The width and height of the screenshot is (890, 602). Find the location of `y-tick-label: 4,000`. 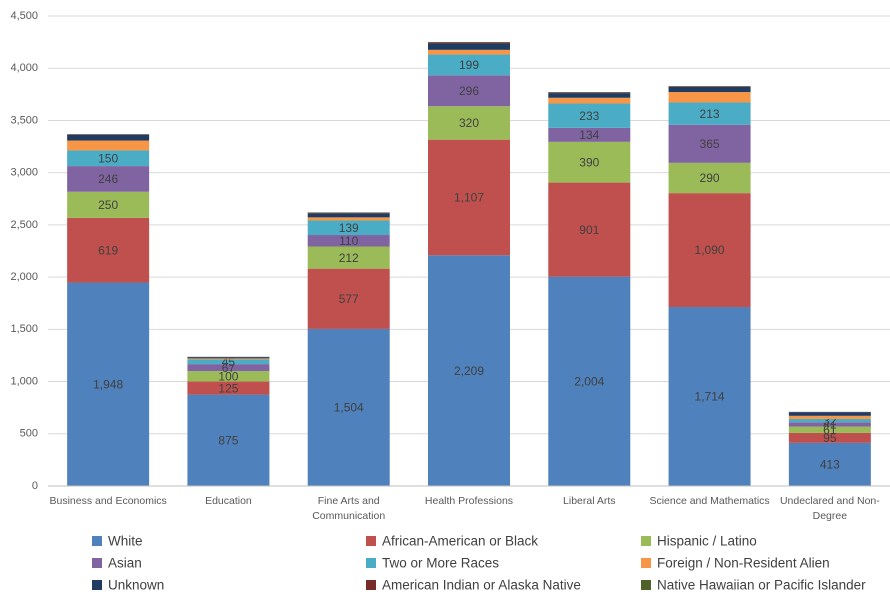

y-tick-label: 4,000 is located at coordinates (24, 68).